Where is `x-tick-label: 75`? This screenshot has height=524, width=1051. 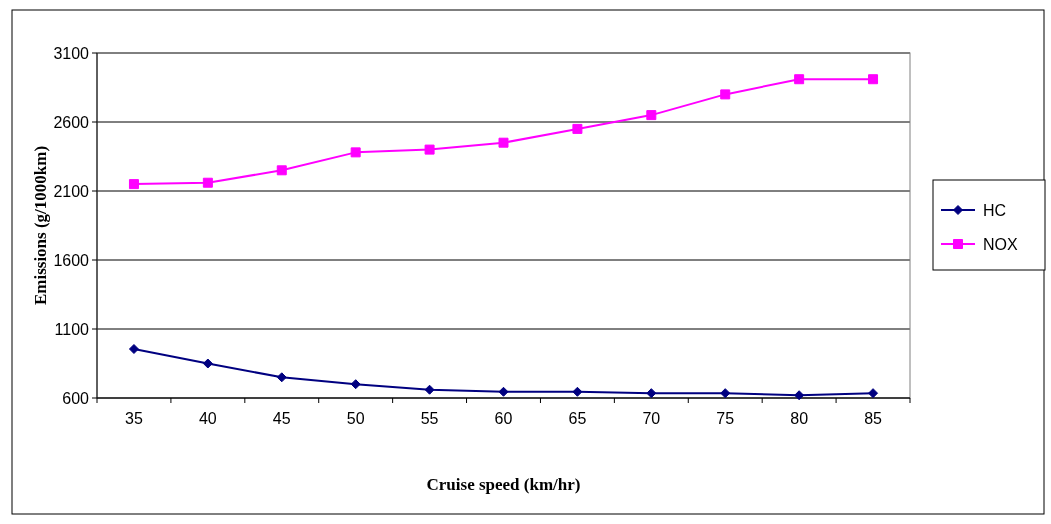 x-tick-label: 75 is located at coordinates (725, 418).